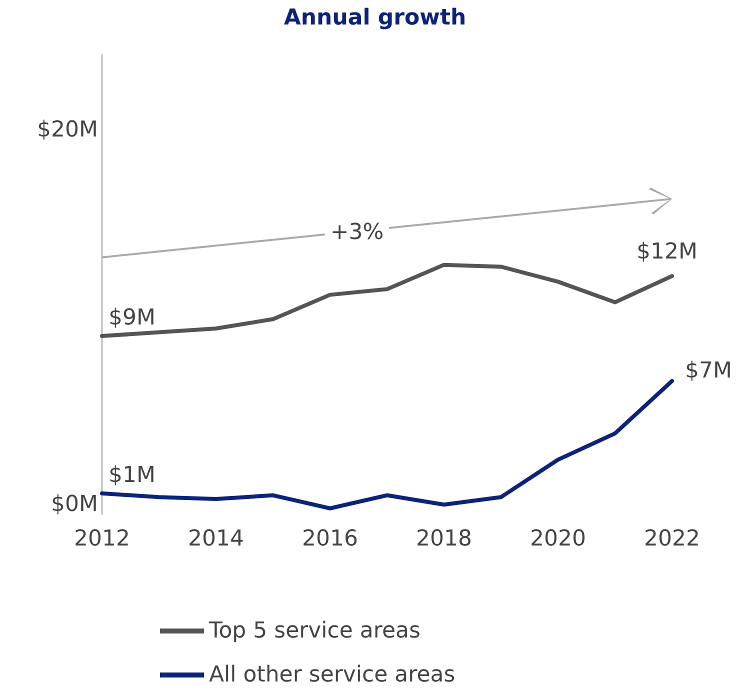  I want to click on y-tick-label: $0M, so click(74, 505).